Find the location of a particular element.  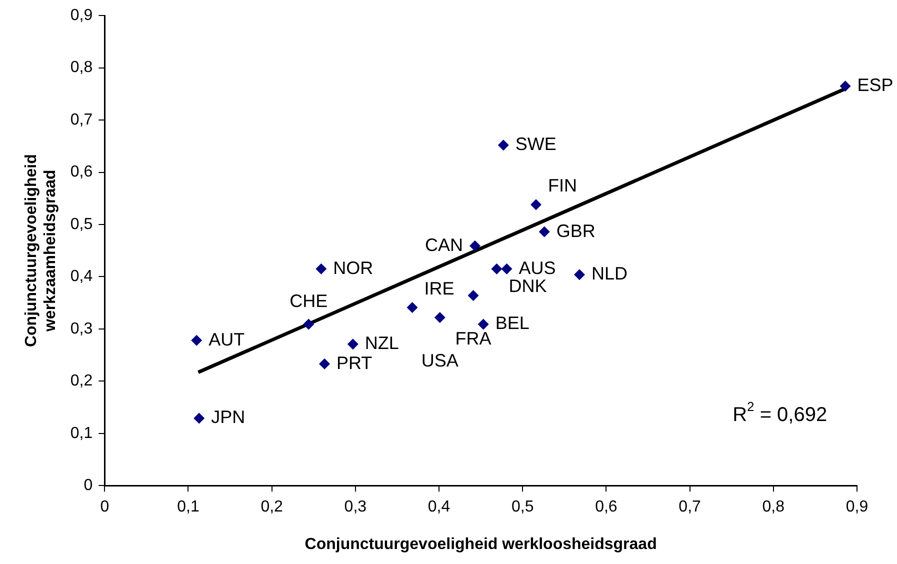

y-tick-label: 0,3 is located at coordinates (81, 329).